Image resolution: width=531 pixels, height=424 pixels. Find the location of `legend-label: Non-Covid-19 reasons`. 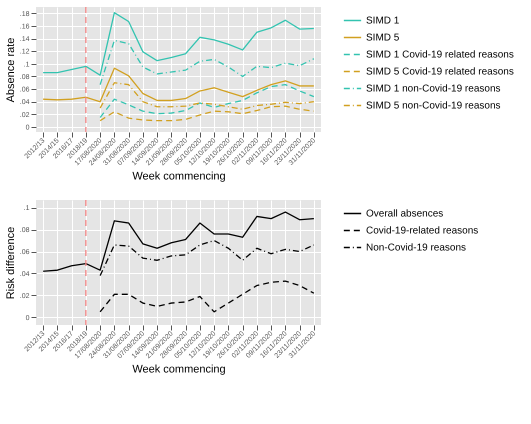

legend-label: Non-Covid-19 reasons is located at coordinates (416, 248).